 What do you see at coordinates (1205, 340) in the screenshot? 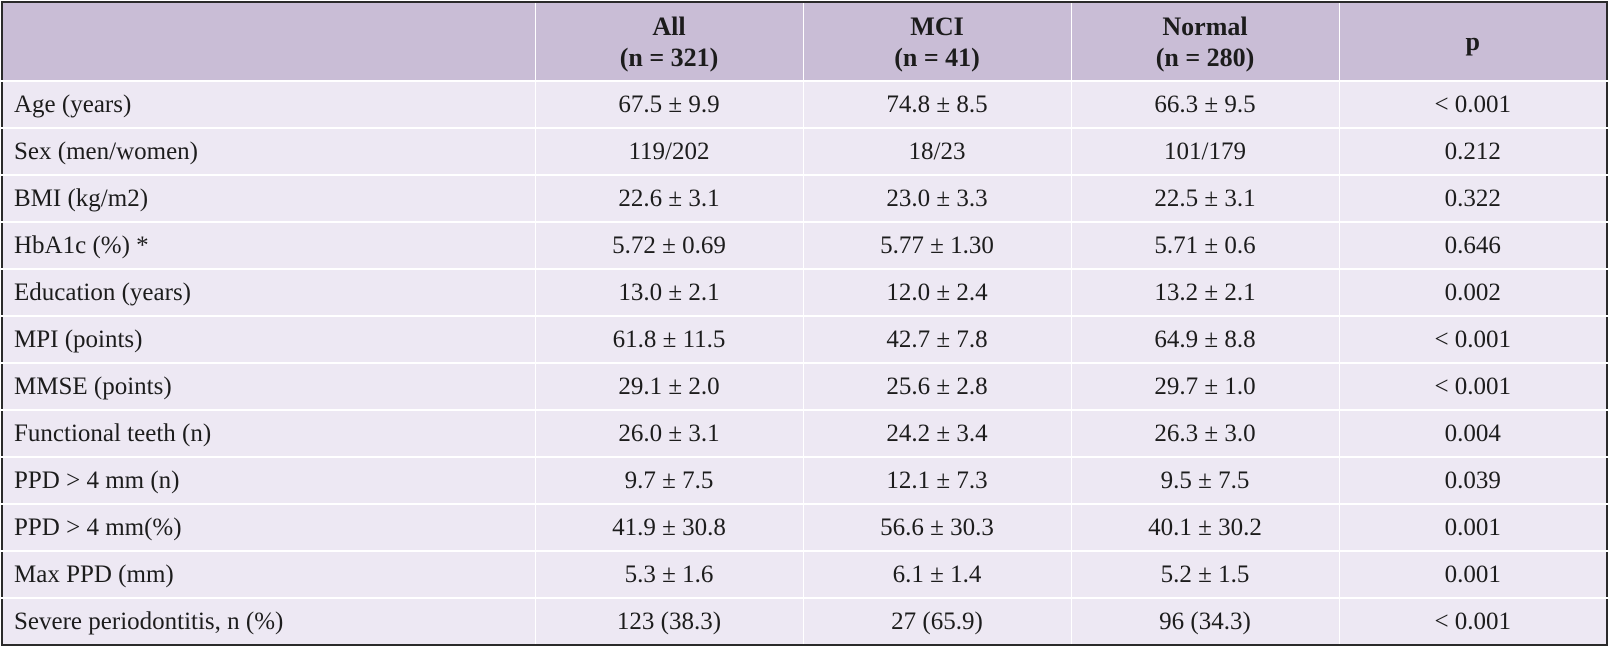
I see `cell-normal: 64.9 ± 8.8` at bounding box center [1205, 340].